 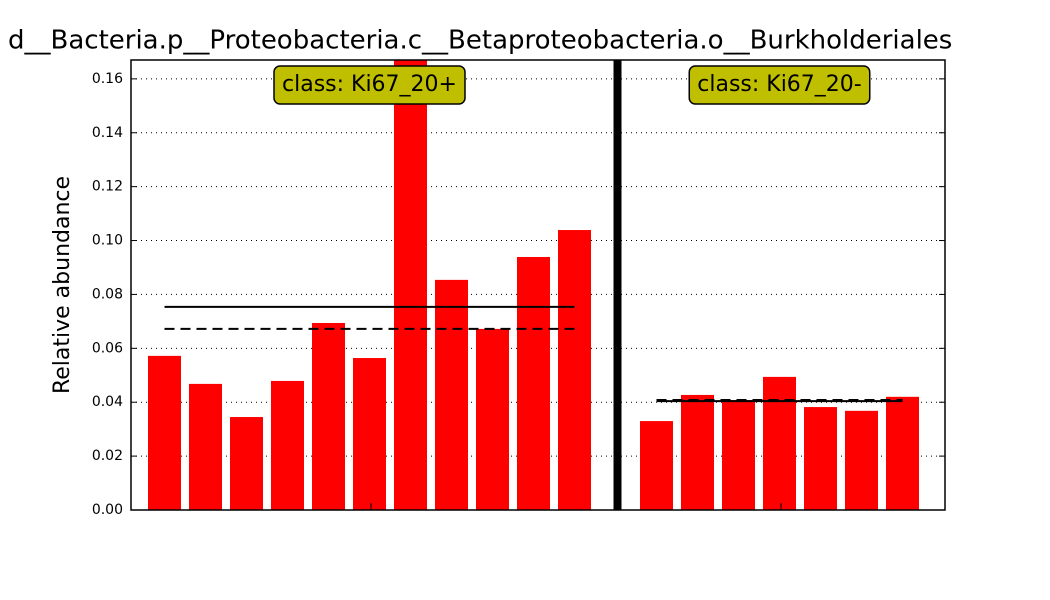 What do you see at coordinates (617, 285) in the screenshot?
I see `group-separator` at bounding box center [617, 285].